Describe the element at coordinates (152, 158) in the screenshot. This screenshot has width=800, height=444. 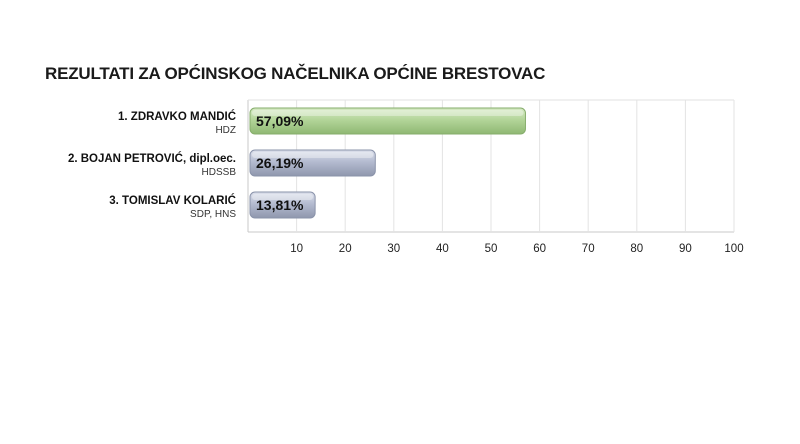
I see `category-label: 2. BOJAN PETROVIĆ, dipl.oec.` at that location.